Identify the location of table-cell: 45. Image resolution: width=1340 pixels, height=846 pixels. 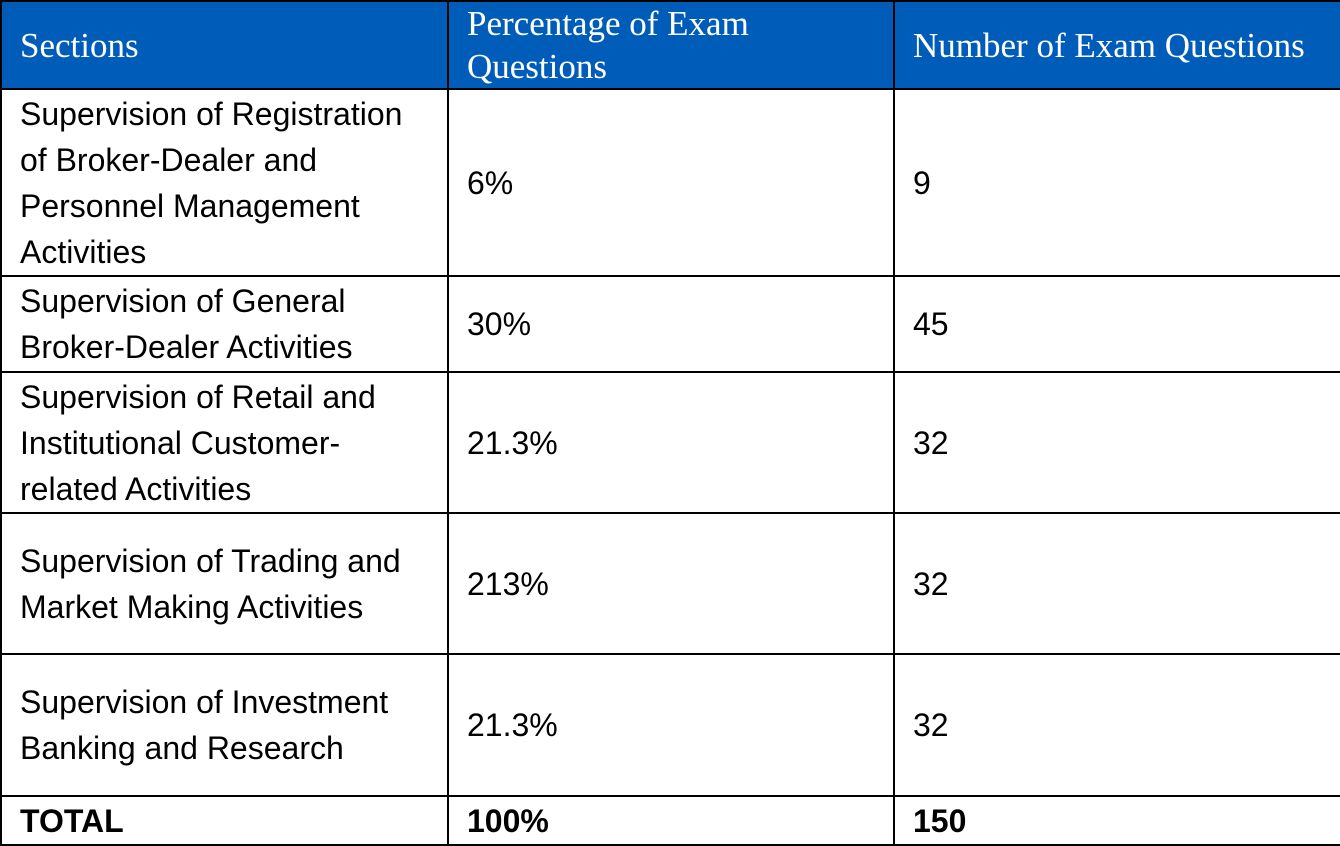
(1116, 324).